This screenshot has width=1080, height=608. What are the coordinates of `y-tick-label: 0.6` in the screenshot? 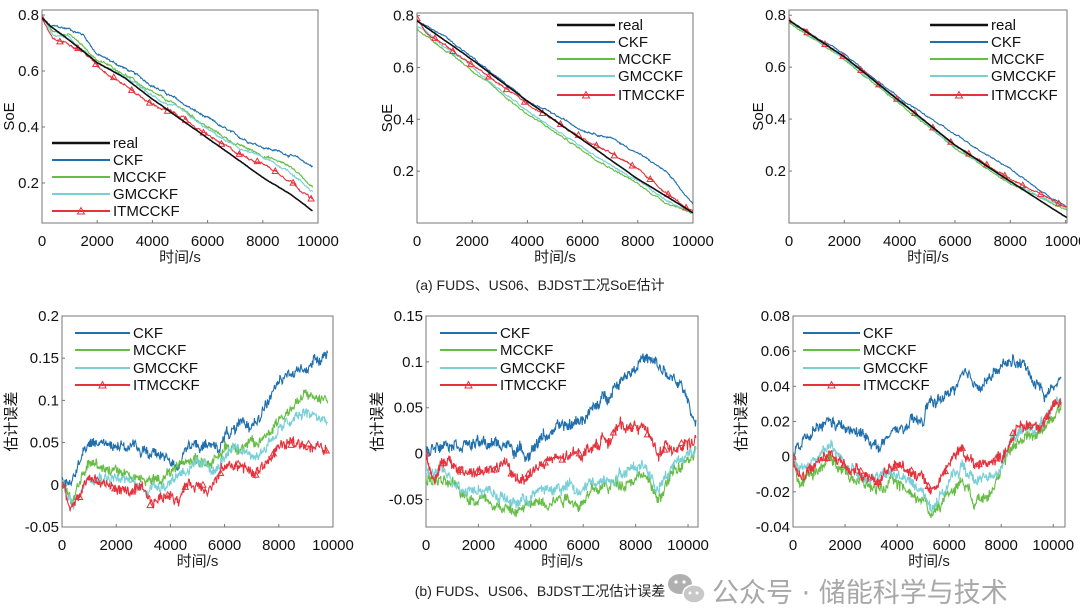 It's located at (775, 67).